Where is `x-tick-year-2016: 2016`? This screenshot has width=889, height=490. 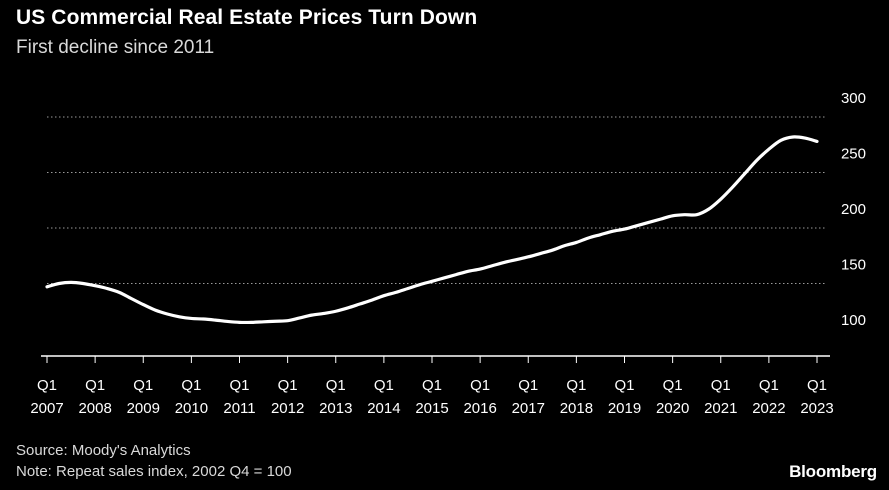
x-tick-year-2016: 2016 is located at coordinates (479, 408).